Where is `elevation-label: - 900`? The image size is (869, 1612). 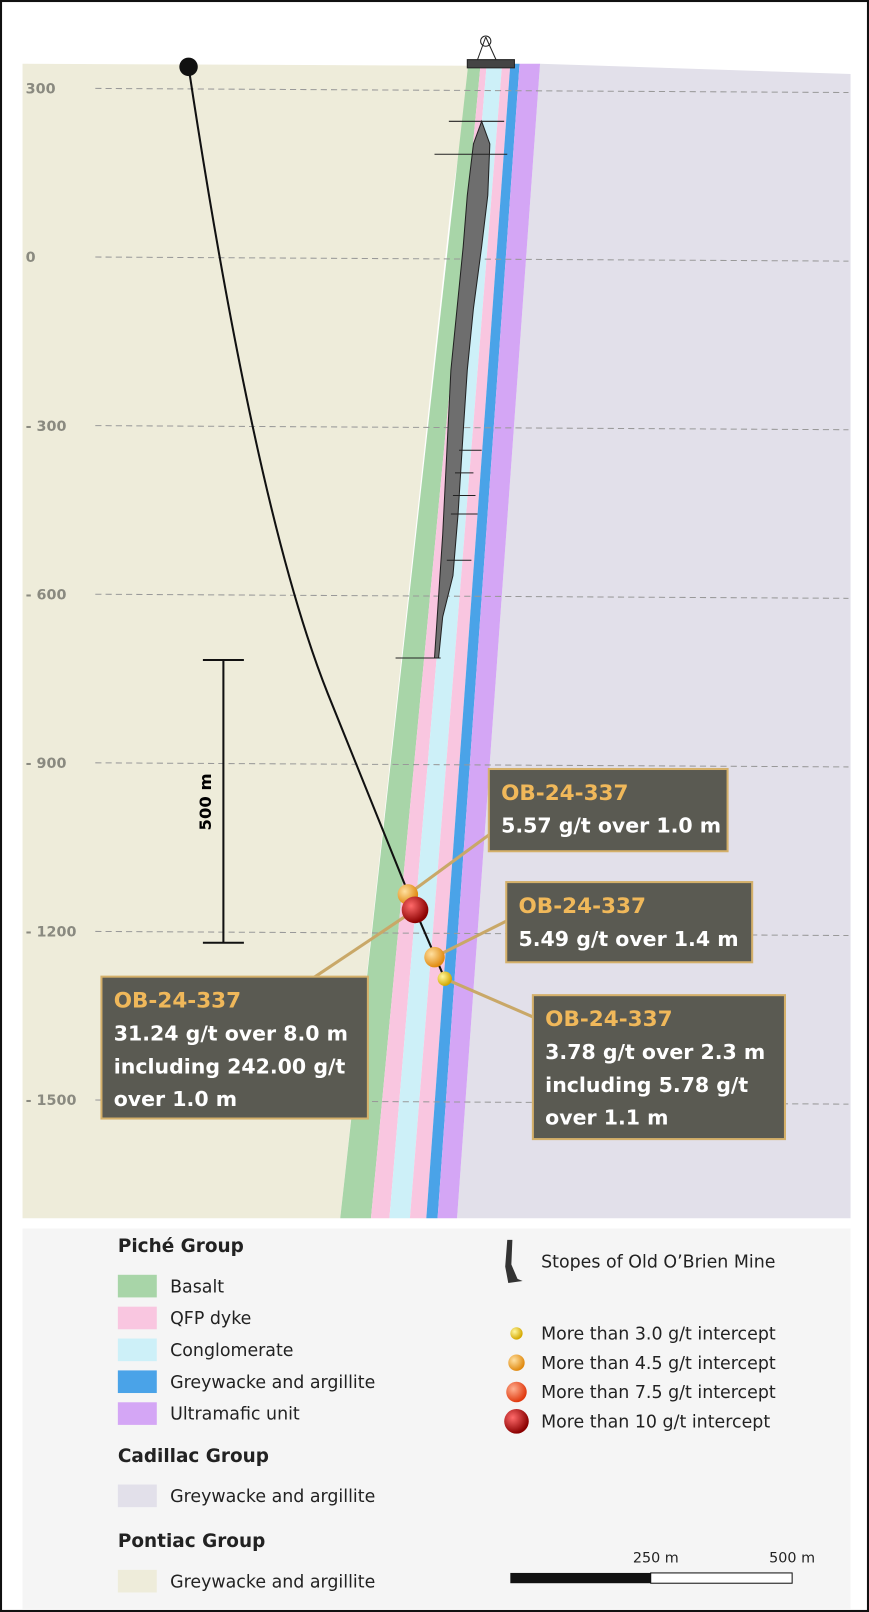
elevation-label: - 900 is located at coordinates (46, 764).